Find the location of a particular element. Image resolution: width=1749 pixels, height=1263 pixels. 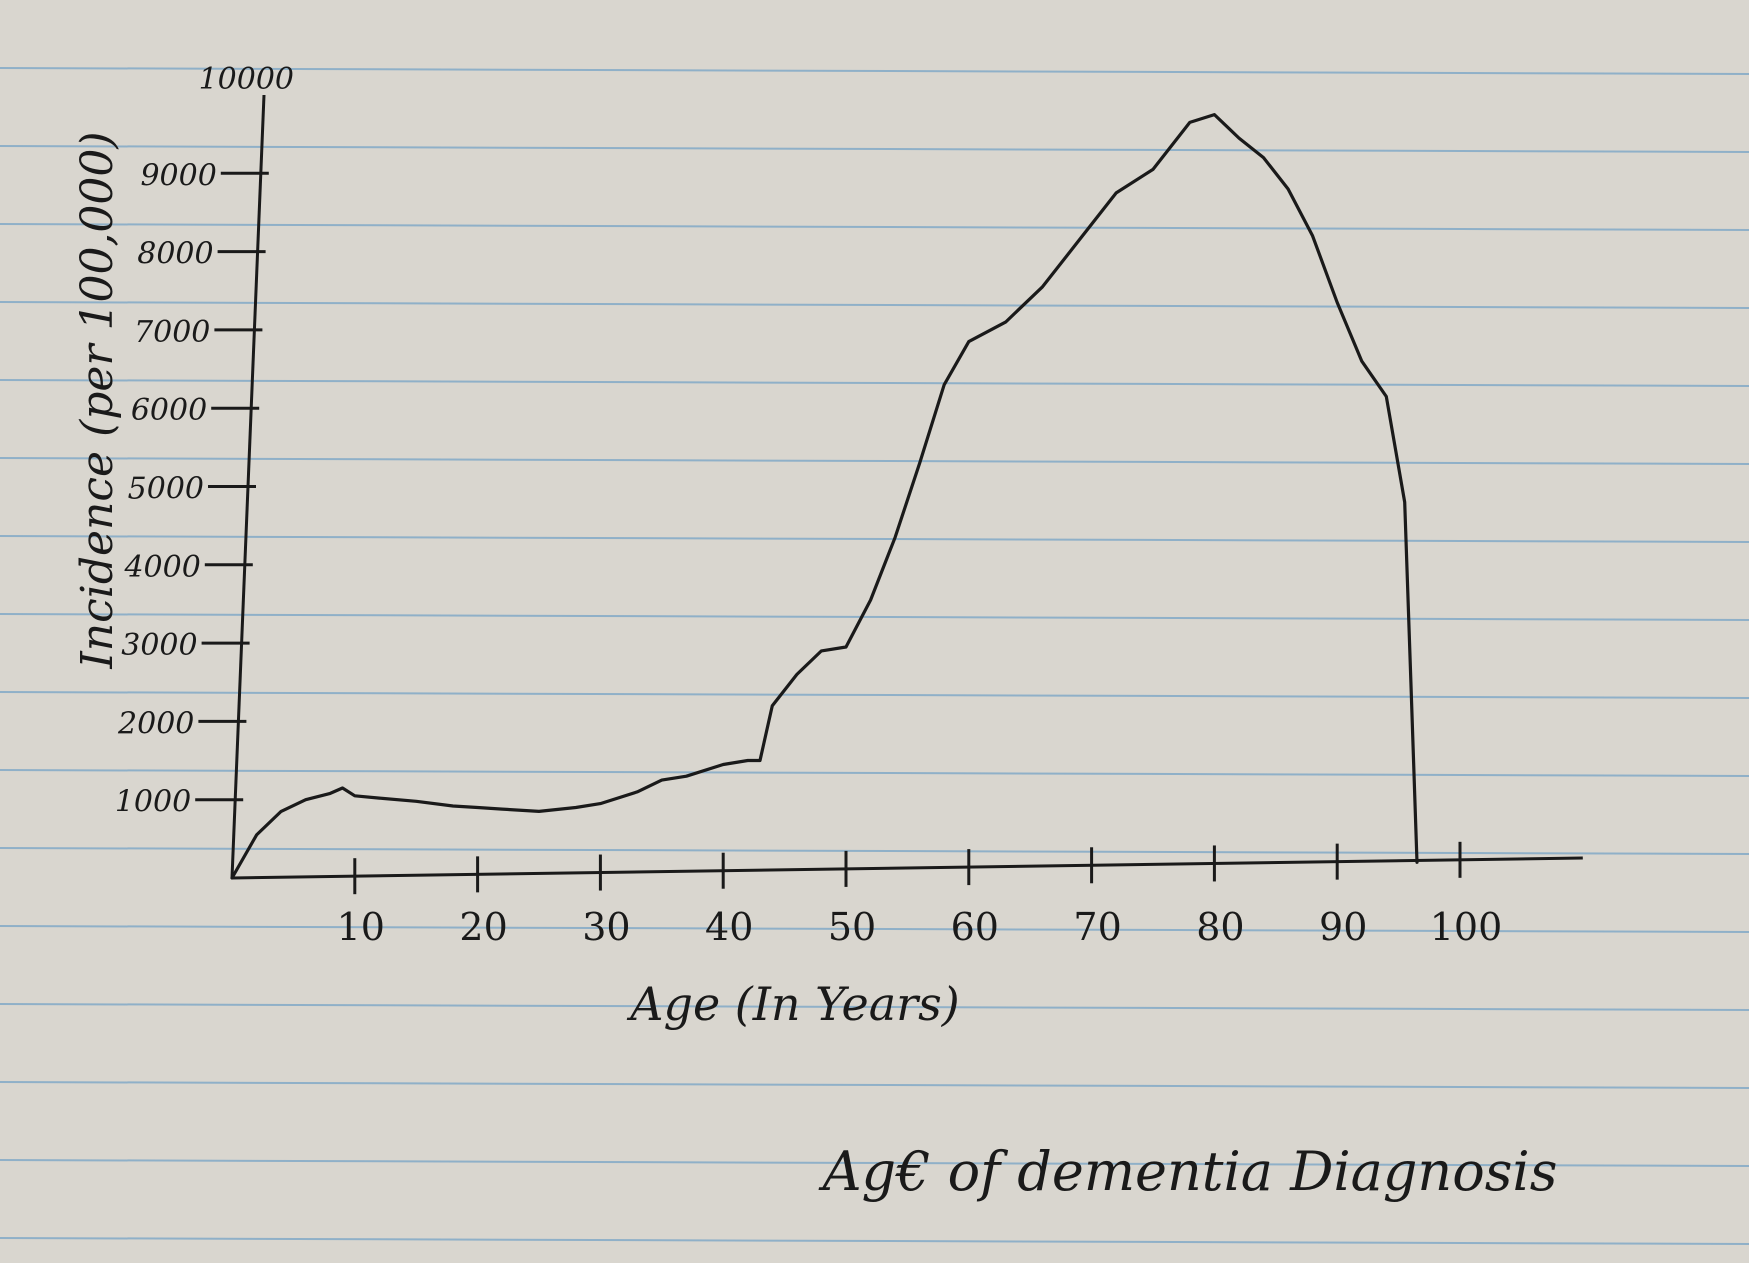

x-axis-label: Age (In Years) is located at coordinates (792, 1004).